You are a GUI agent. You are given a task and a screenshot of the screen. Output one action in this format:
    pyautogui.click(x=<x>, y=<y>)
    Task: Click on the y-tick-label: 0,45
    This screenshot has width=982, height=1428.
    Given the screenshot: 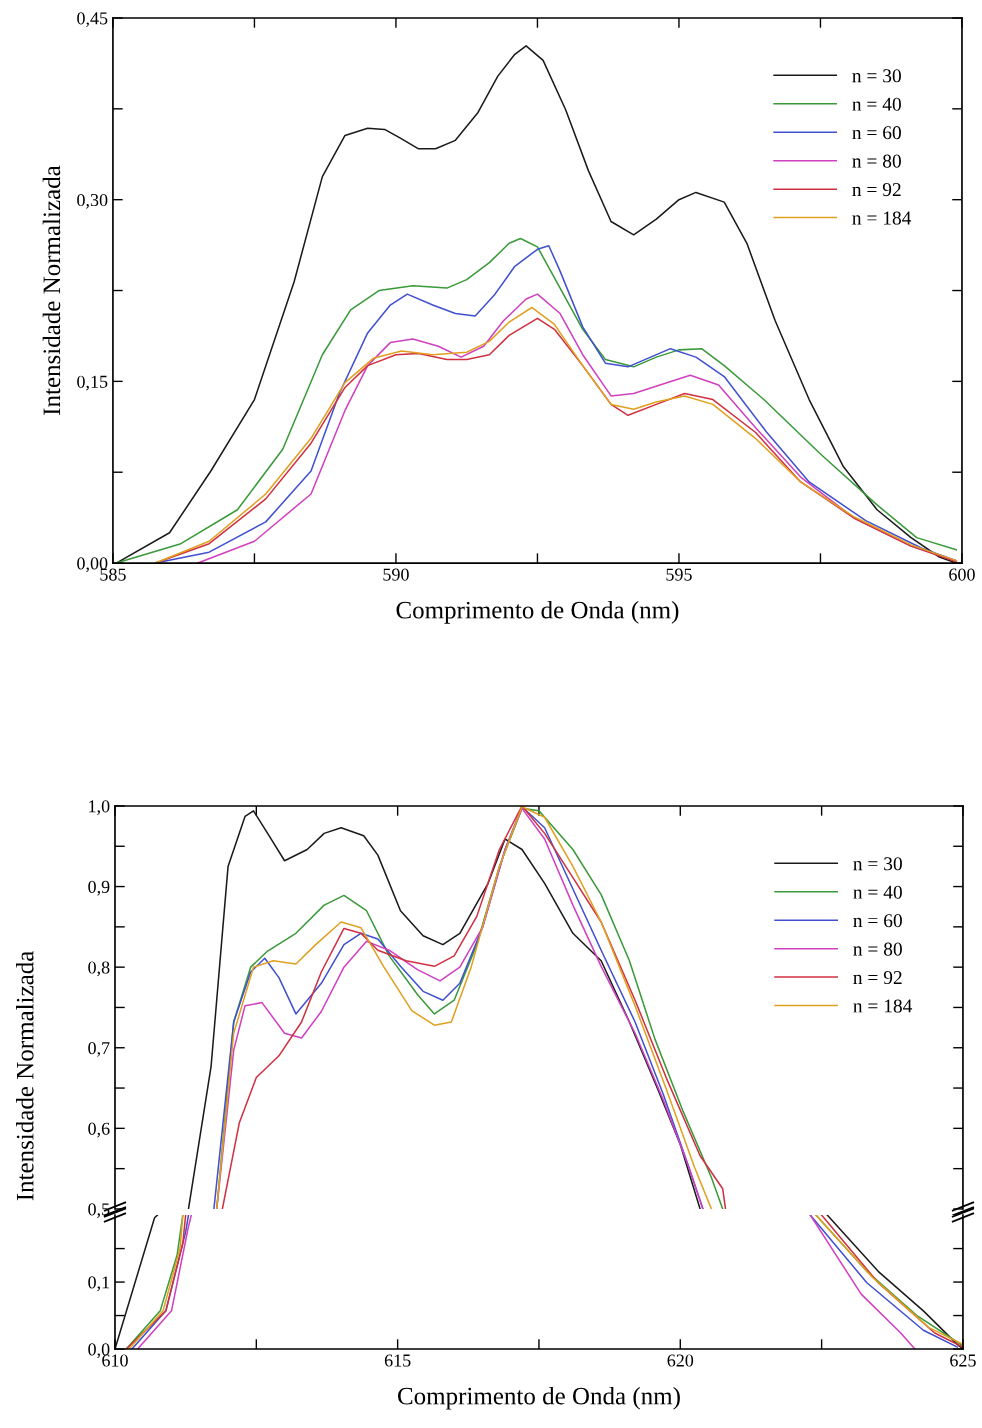 What is the action you would take?
    pyautogui.click(x=92, y=20)
    